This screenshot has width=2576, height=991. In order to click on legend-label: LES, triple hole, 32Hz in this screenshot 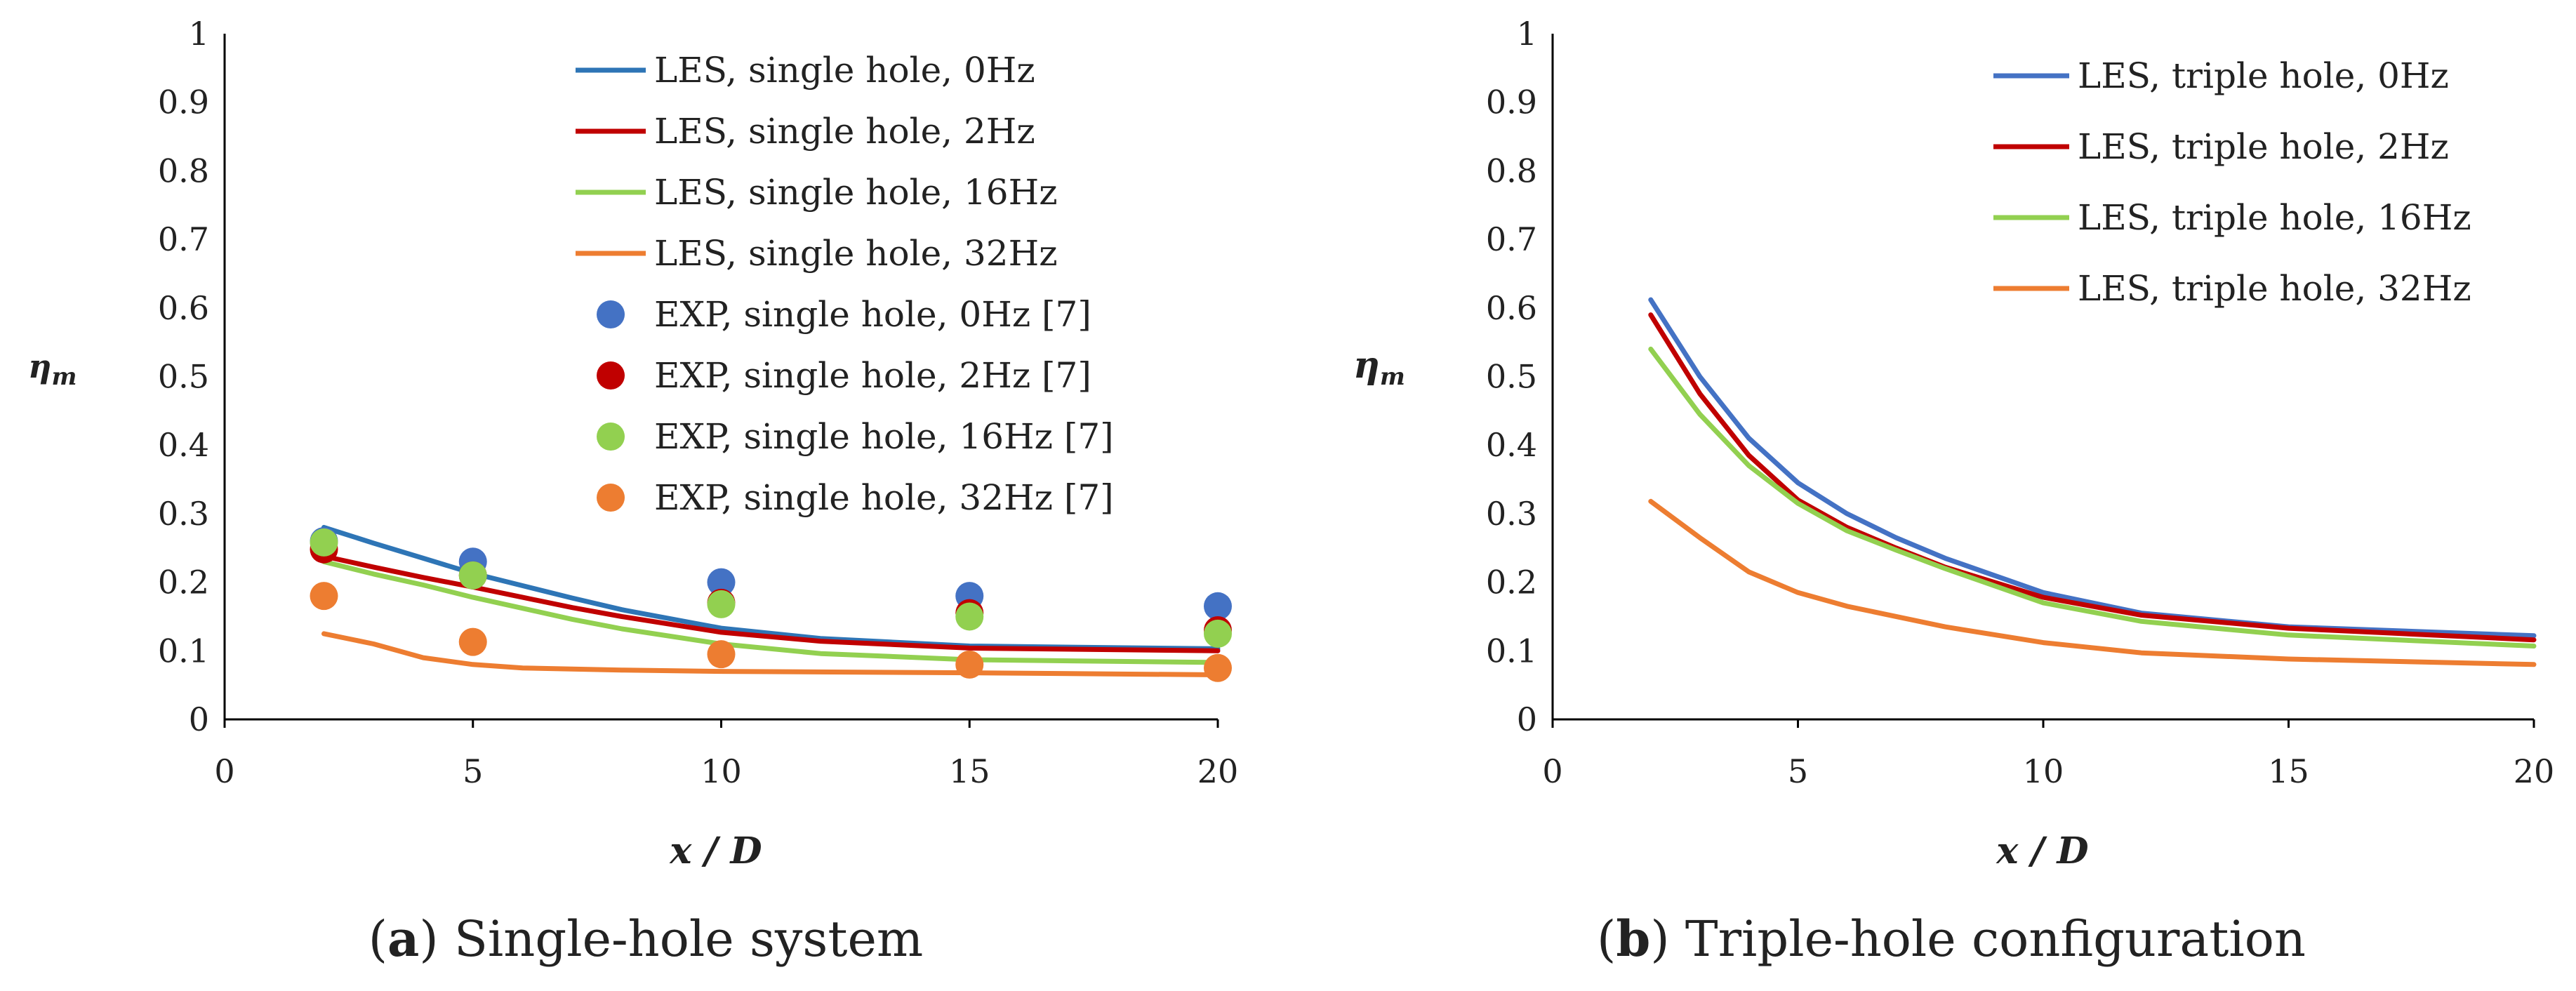, I will do `click(2274, 289)`.